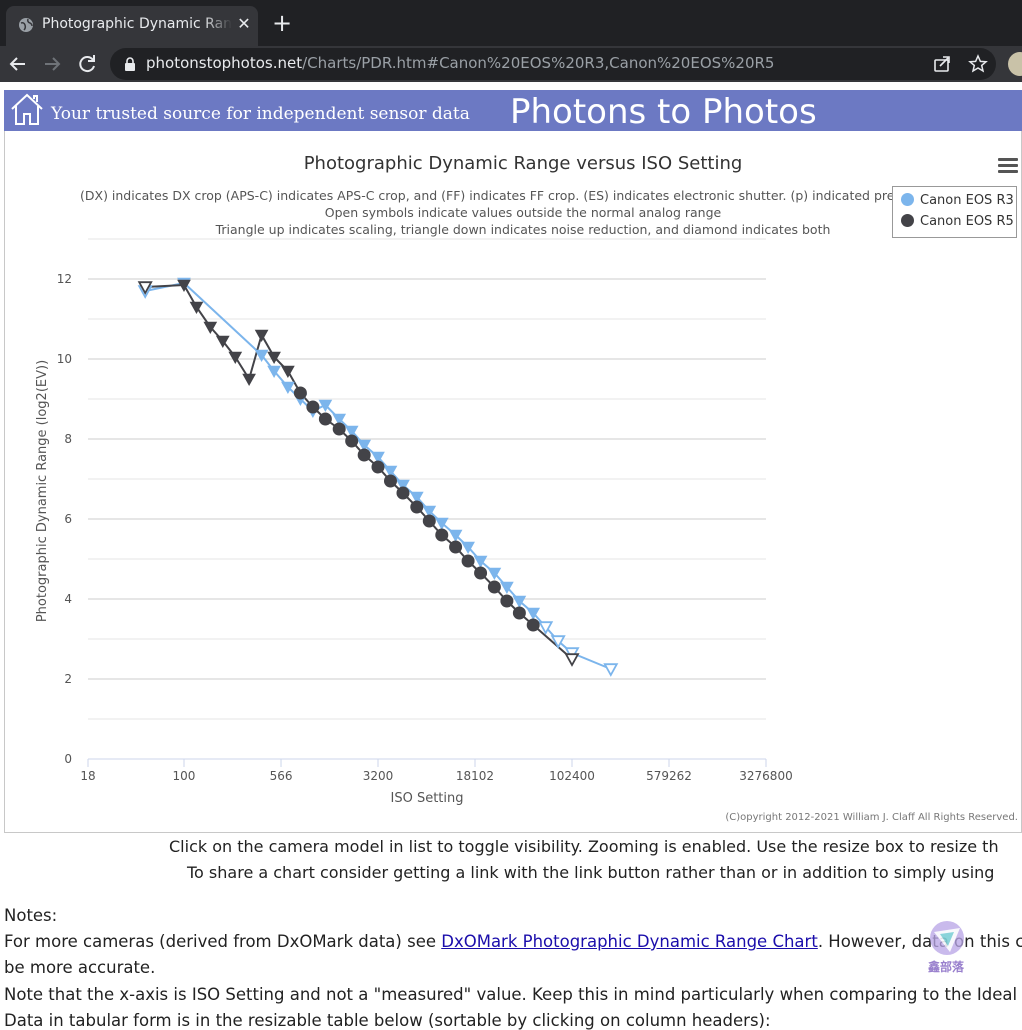 Image resolution: width=1022 pixels, height=1030 pixels. I want to click on y-tick-label: 12, so click(64, 279).